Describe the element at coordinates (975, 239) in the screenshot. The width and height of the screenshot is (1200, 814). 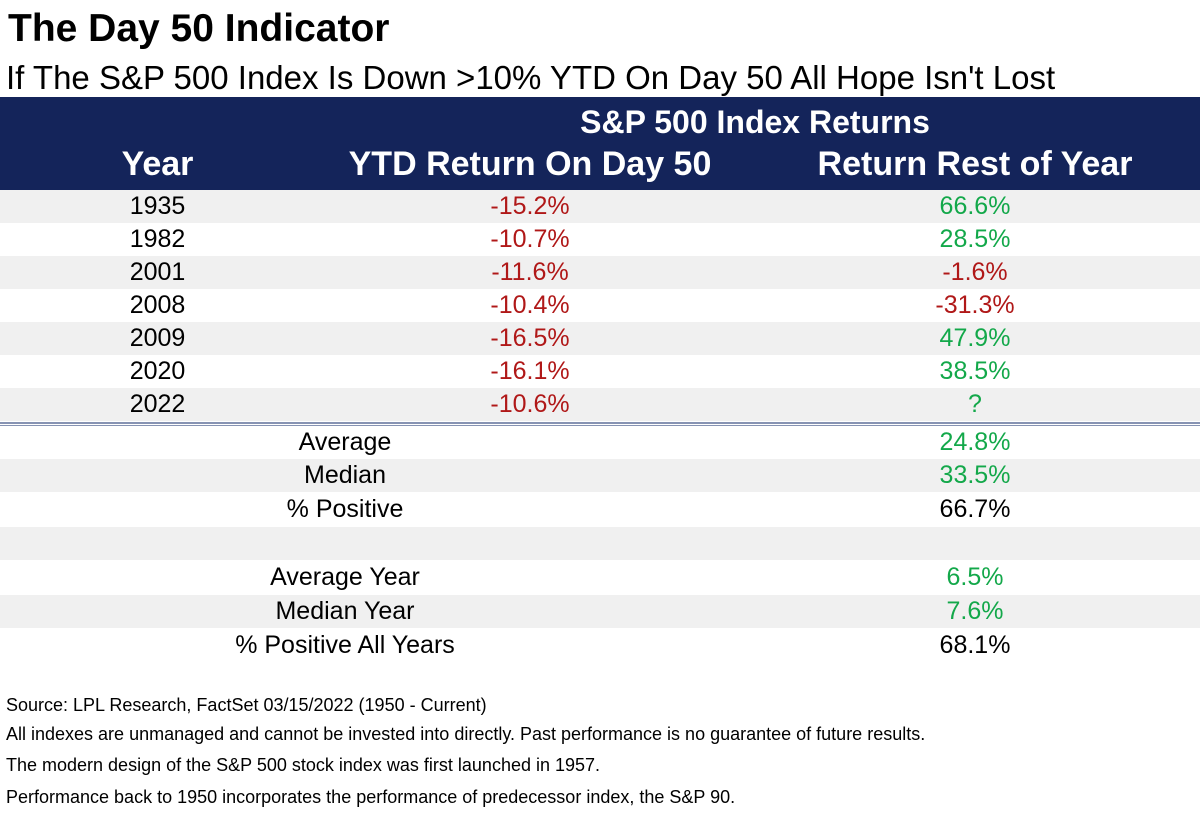
I see `rest-of-year-cell: 28.5%` at that location.